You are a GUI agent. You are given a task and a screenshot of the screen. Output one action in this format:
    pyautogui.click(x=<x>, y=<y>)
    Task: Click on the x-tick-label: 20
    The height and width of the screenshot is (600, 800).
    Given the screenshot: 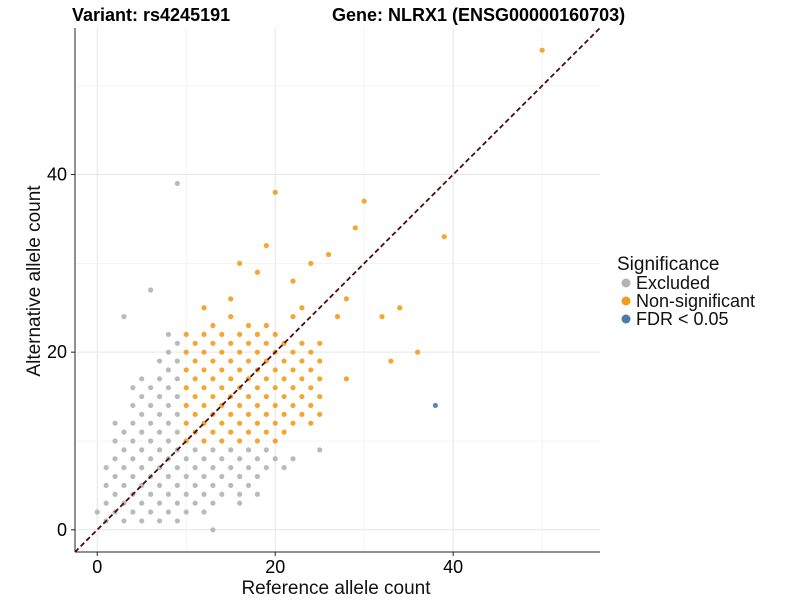 What is the action you would take?
    pyautogui.click(x=275, y=567)
    